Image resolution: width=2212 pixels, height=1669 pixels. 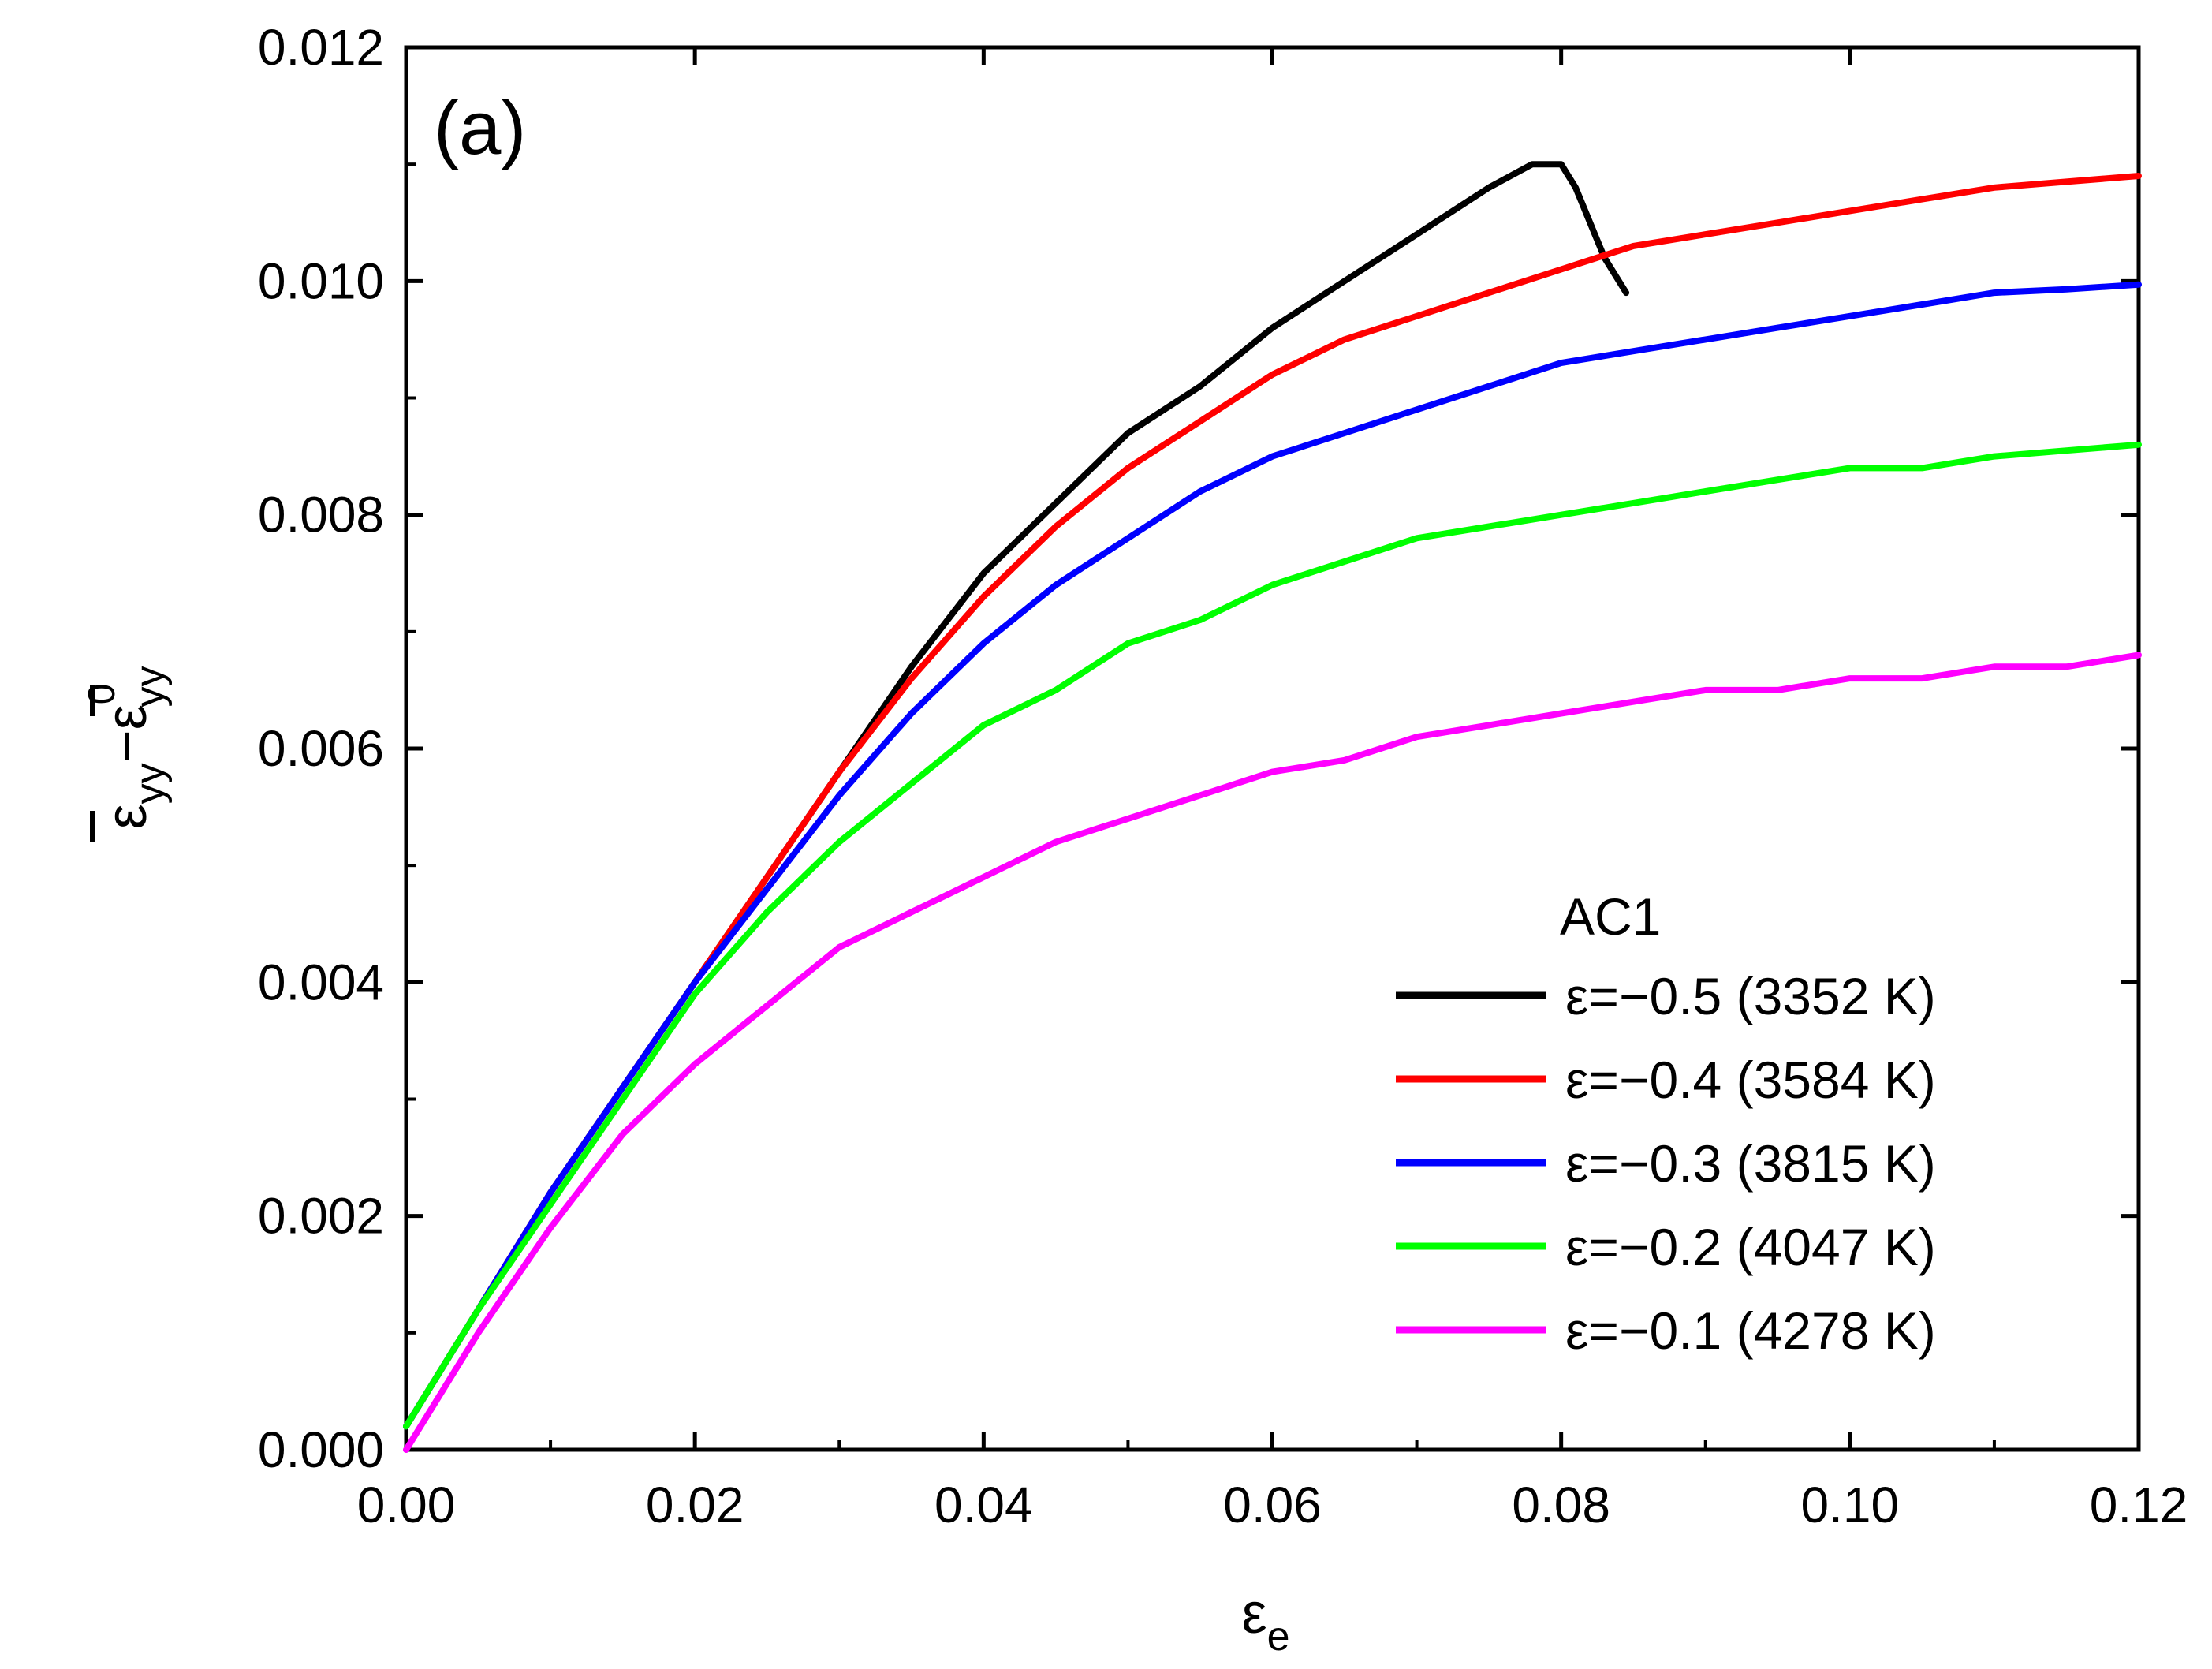 What do you see at coordinates (1850, 1505) in the screenshot?
I see `x-tick-label: 0.10` at bounding box center [1850, 1505].